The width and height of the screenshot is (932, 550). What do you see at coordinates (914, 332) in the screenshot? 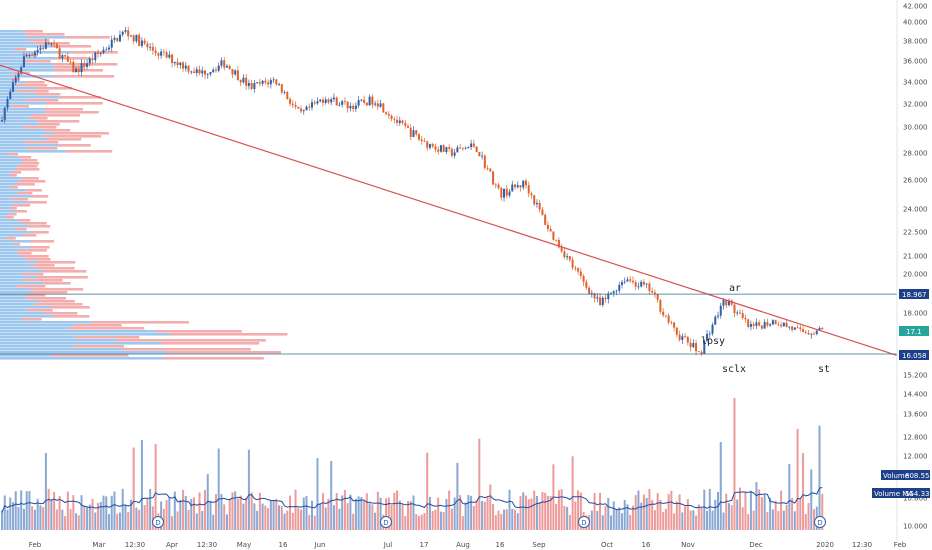
I see `svg-text: 17.1` at bounding box center [914, 332].